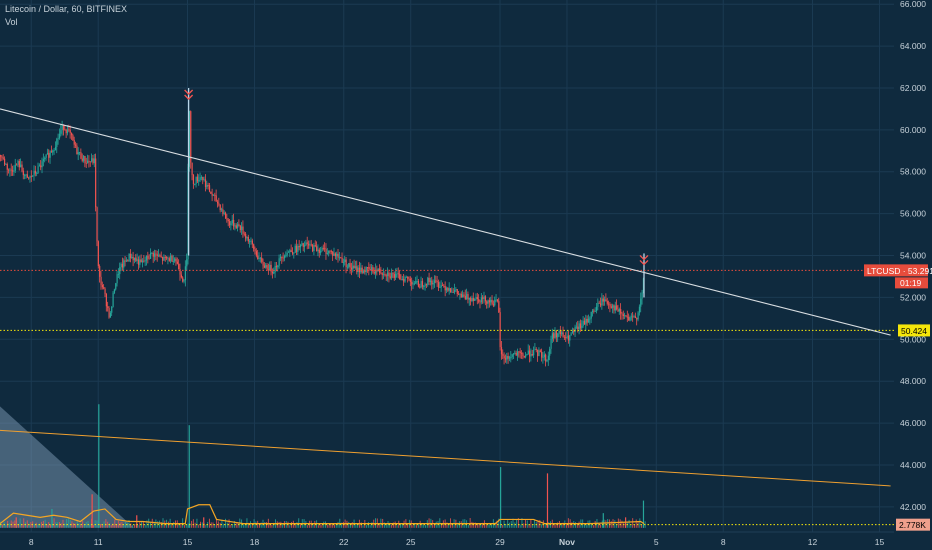  What do you see at coordinates (344, 542) in the screenshot?
I see `x-axis-tick-label: 22` at bounding box center [344, 542].